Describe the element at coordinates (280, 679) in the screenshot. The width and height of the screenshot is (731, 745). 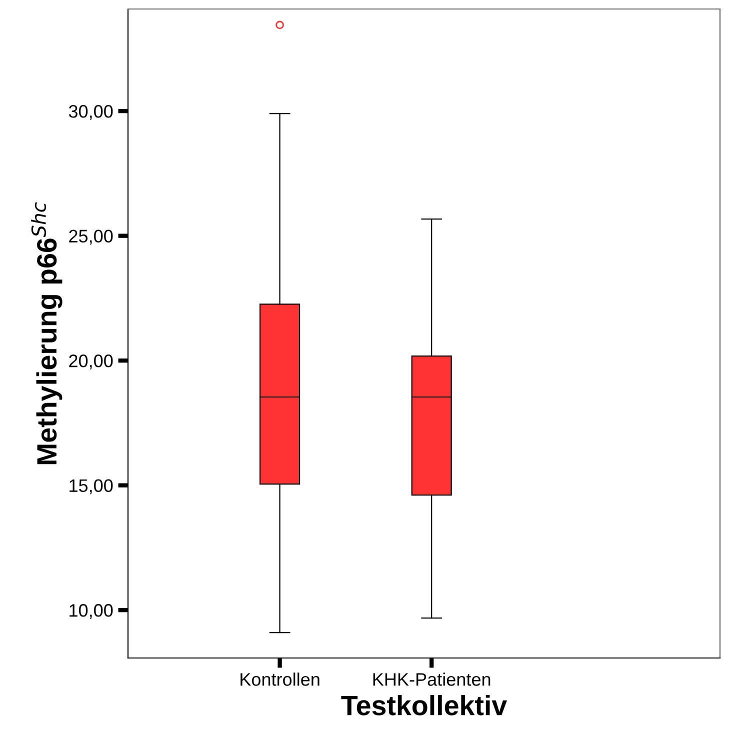
I see `x-tick-label: Kontrollen` at that location.